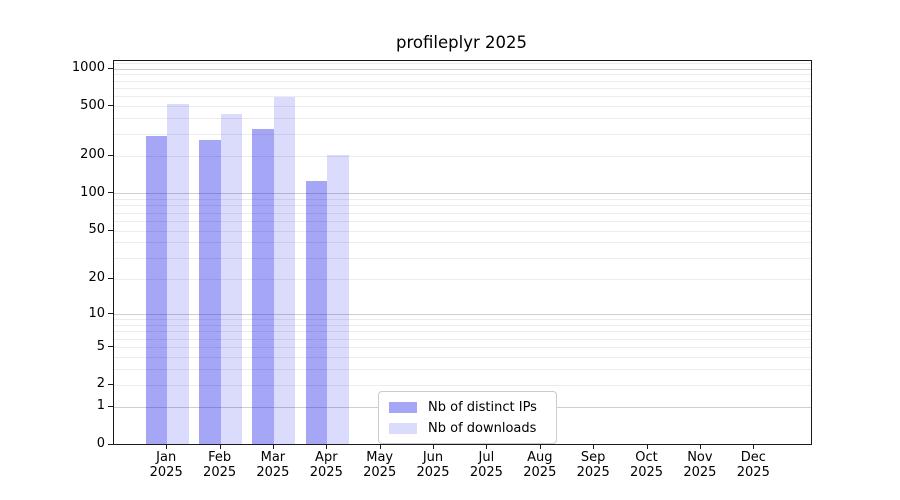 The image size is (900, 500). I want to click on legend-swatch-distinct-ips-icon, so click(403, 407).